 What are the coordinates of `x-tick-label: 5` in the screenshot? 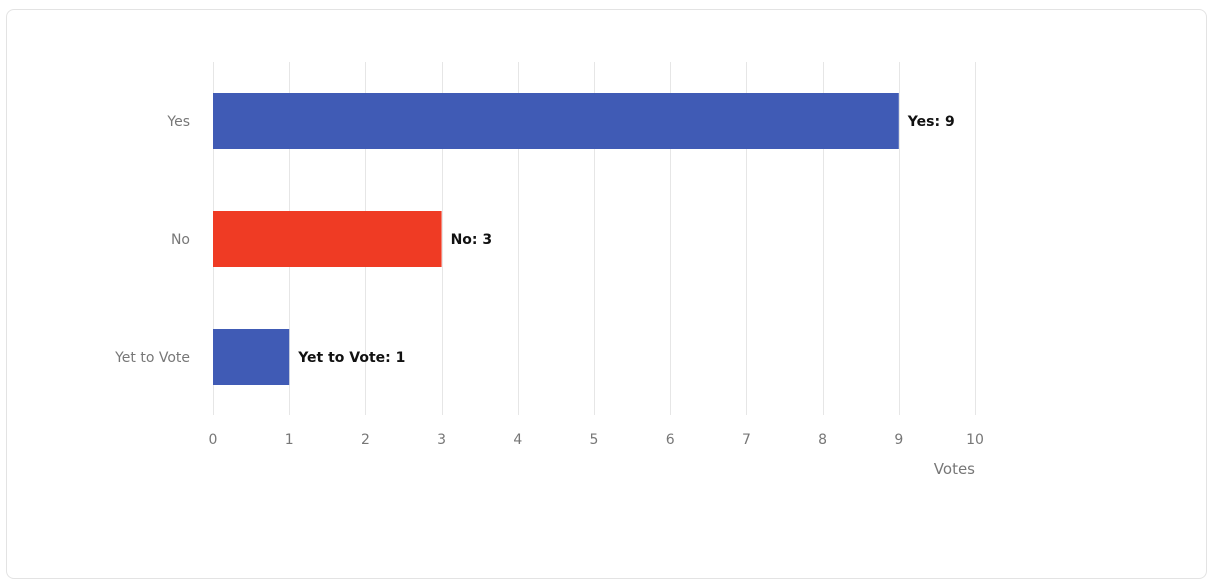 It's located at (594, 440).